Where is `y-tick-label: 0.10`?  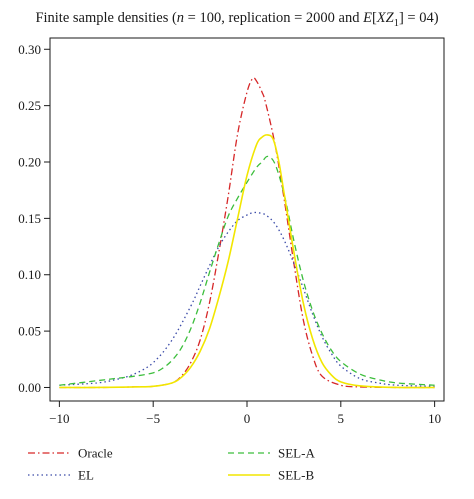 y-tick-label: 0.10 is located at coordinates (29, 274).